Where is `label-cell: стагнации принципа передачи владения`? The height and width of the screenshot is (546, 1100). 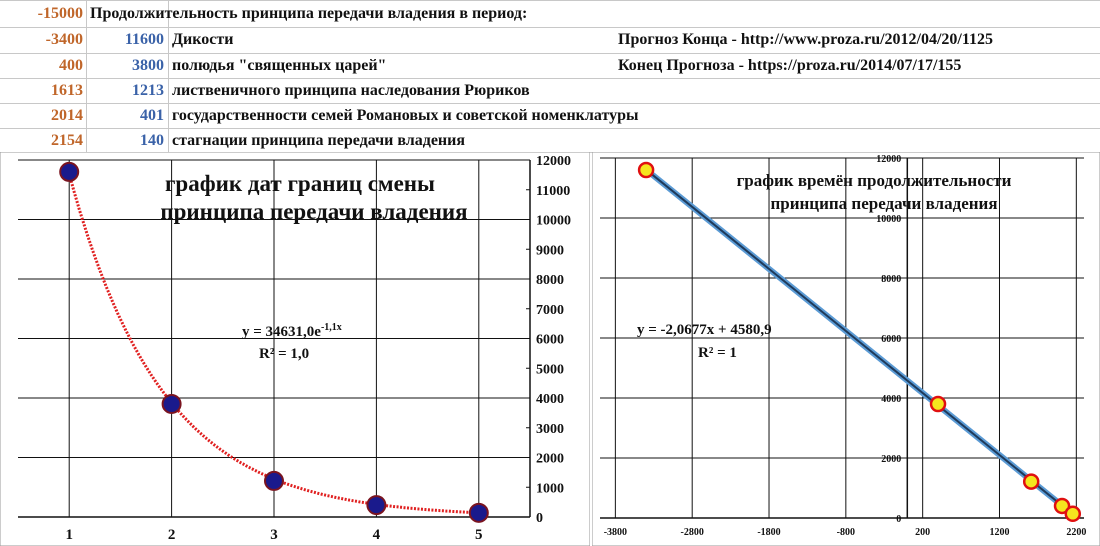 label-cell: стагнации принципа передачи владения is located at coordinates (319, 140).